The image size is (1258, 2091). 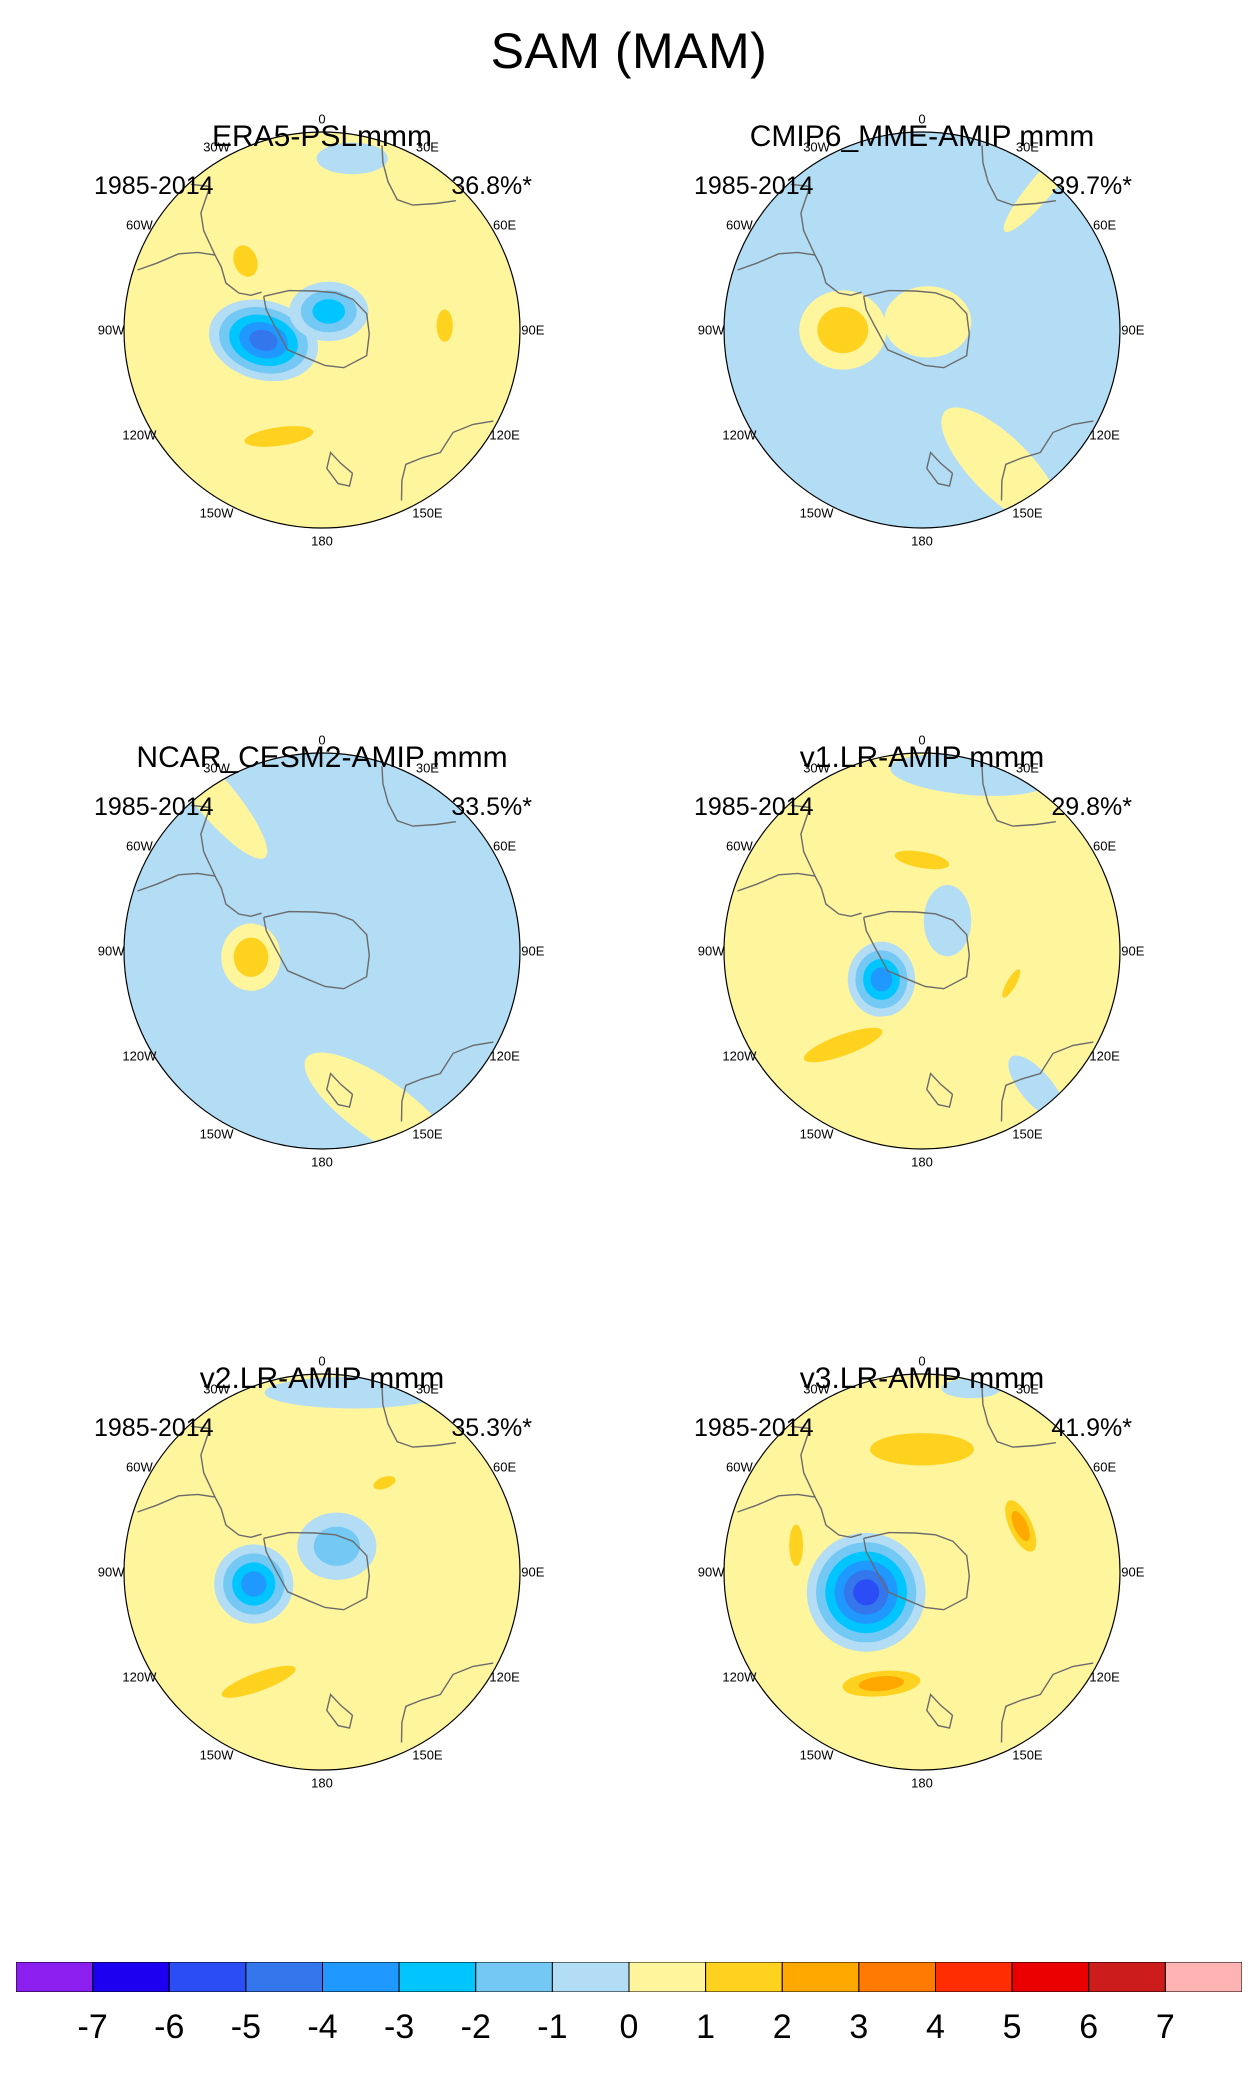 What do you see at coordinates (427, 513) in the screenshot?
I see `longitude-label: 150E` at bounding box center [427, 513].